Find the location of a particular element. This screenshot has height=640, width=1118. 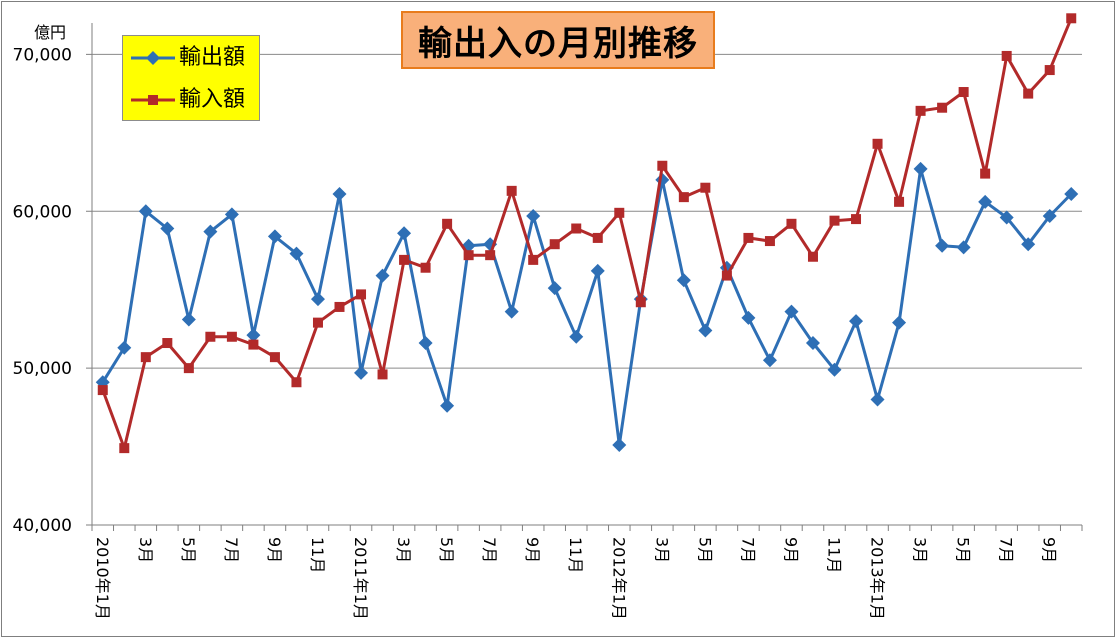

y-tick-label: 50,000 is located at coordinates (42, 369).